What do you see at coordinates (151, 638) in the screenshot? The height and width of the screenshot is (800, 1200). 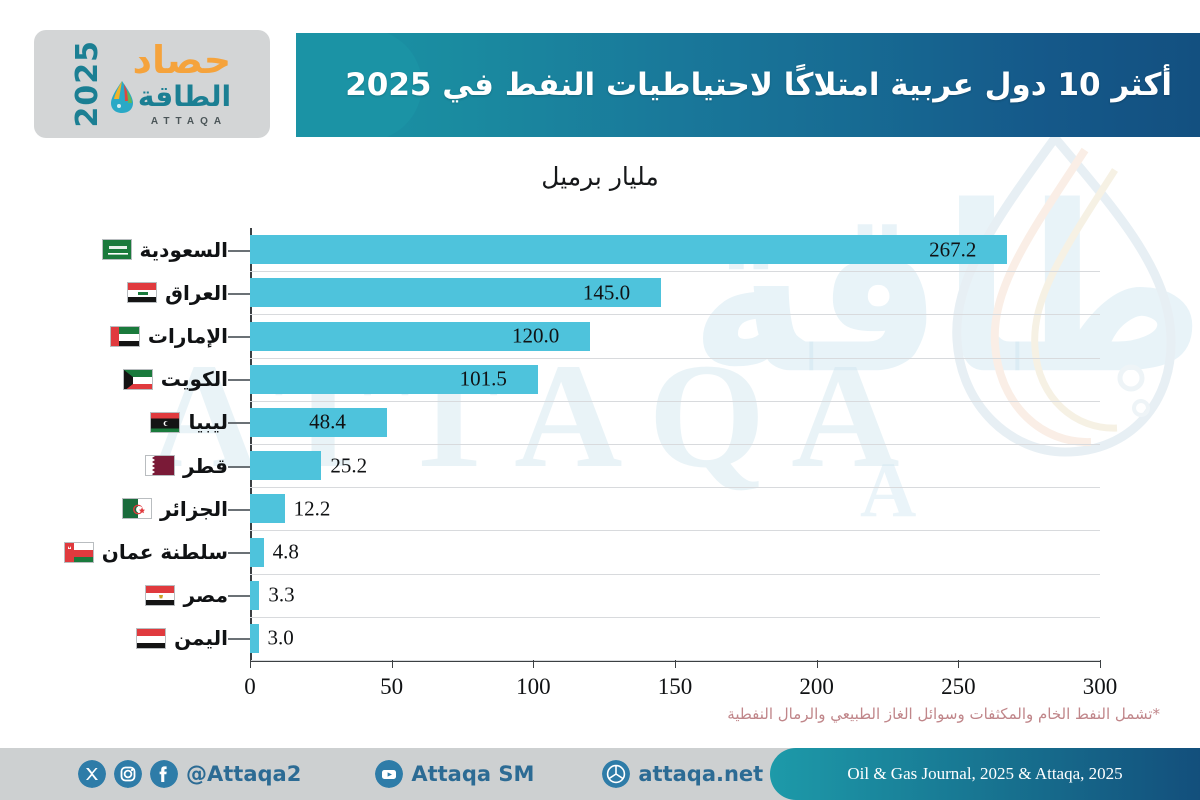 I see `ye-flag` at bounding box center [151, 638].